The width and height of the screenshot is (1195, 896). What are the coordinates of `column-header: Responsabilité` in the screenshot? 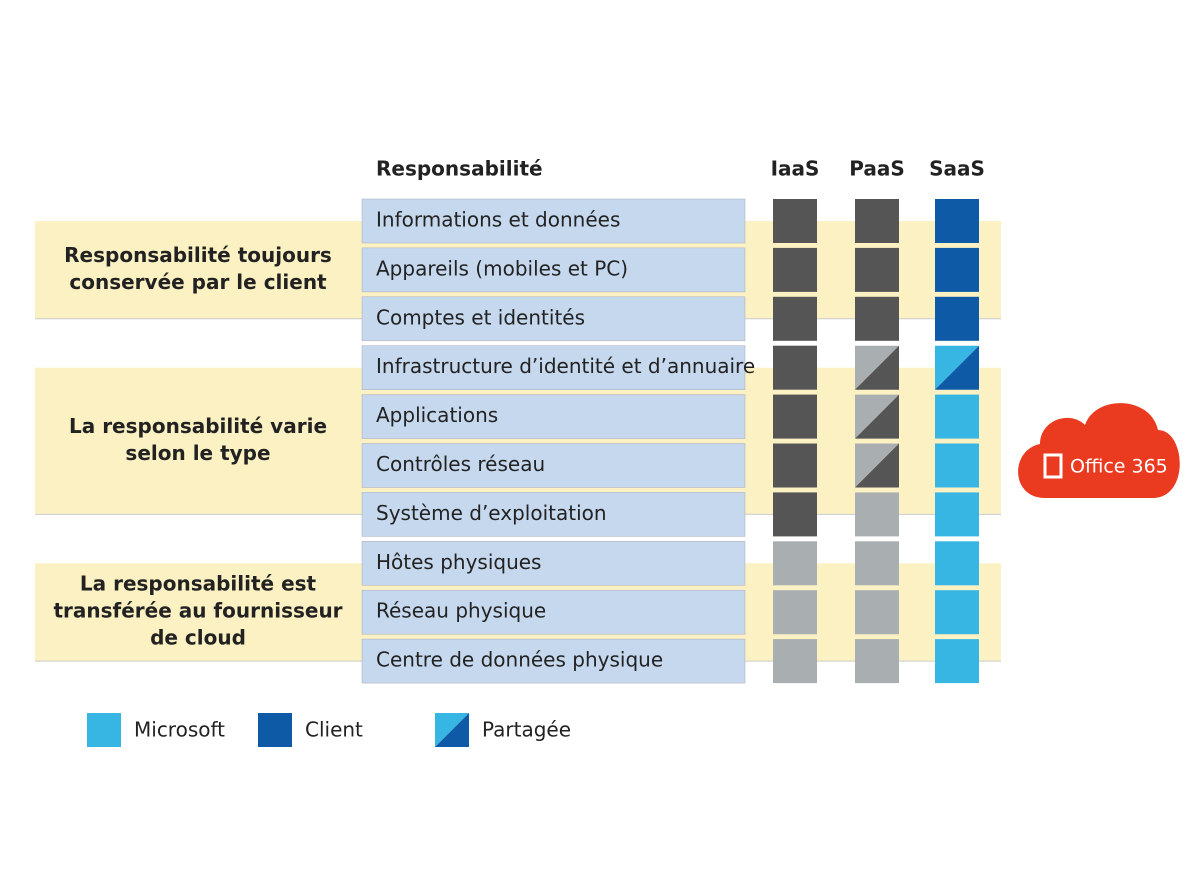 It's located at (459, 169).